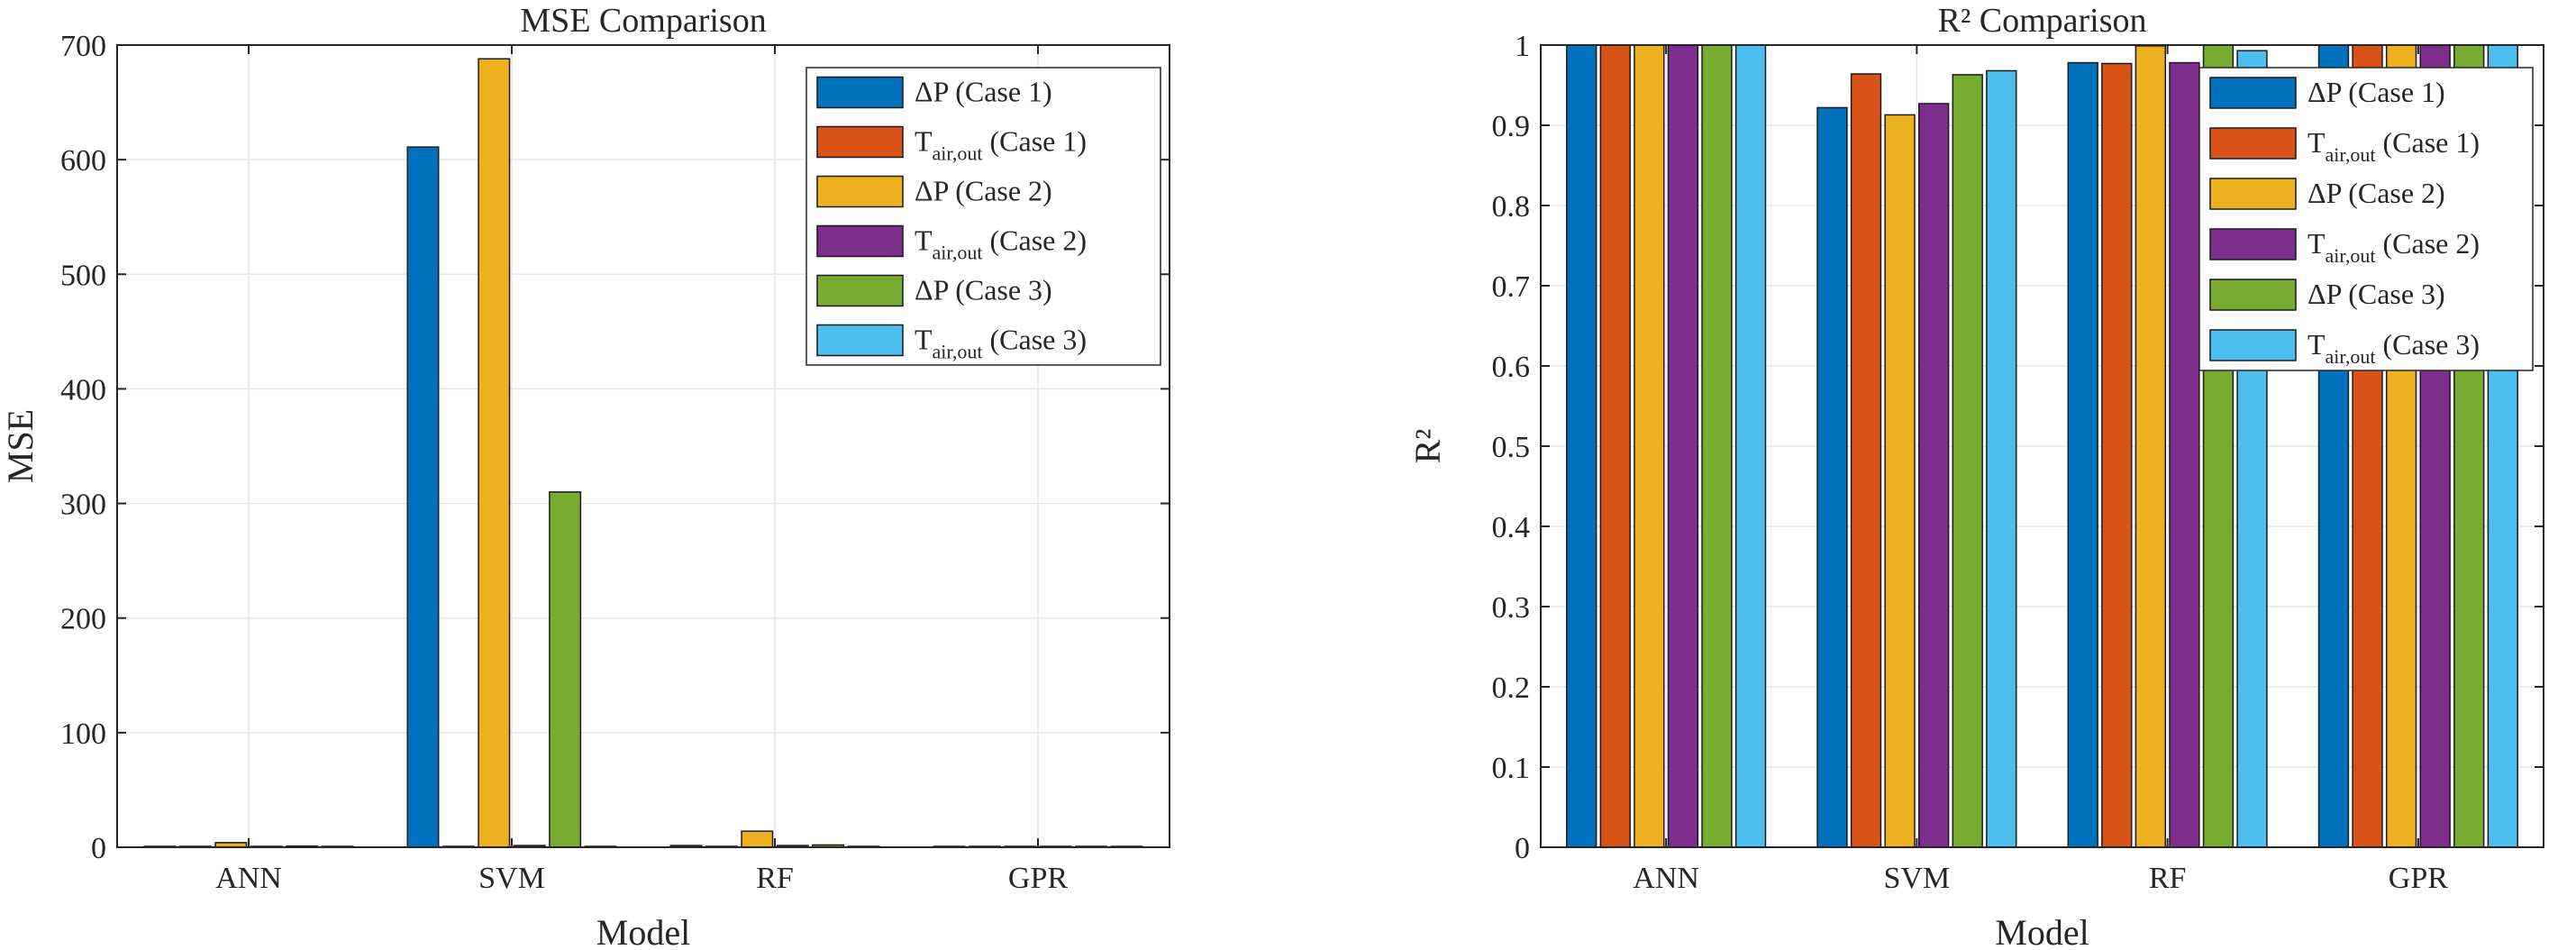 This screenshot has width=2576, height=950. What do you see at coordinates (1522, 46) in the screenshot?
I see `y-tick-label: 1` at bounding box center [1522, 46].